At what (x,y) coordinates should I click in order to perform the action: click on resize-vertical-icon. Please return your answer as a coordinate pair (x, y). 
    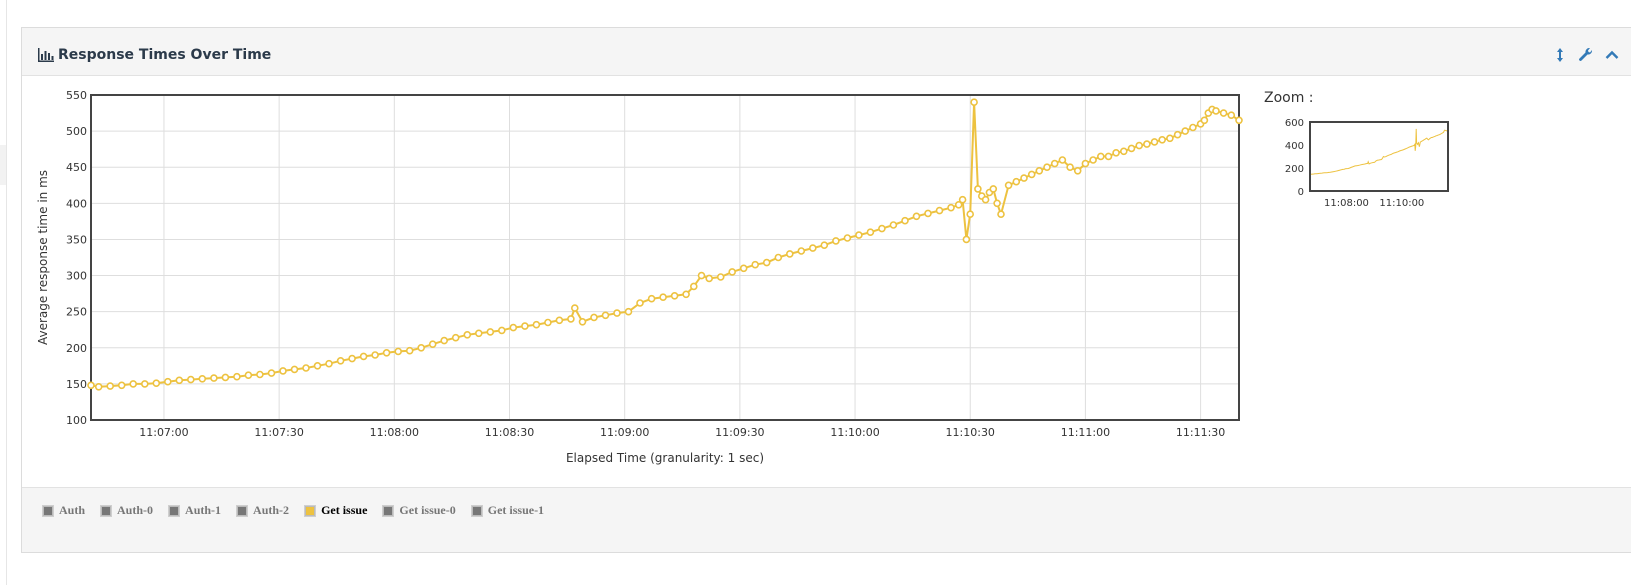
    Looking at the image, I should click on (1560, 55).